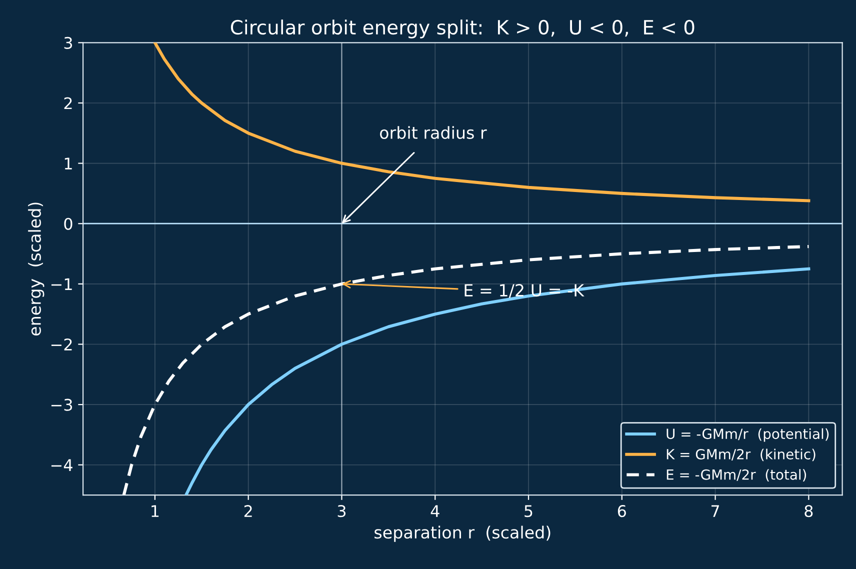 The height and width of the screenshot is (569, 856). Describe the element at coordinates (68, 164) in the screenshot. I see `y-tick-label: 1` at that location.